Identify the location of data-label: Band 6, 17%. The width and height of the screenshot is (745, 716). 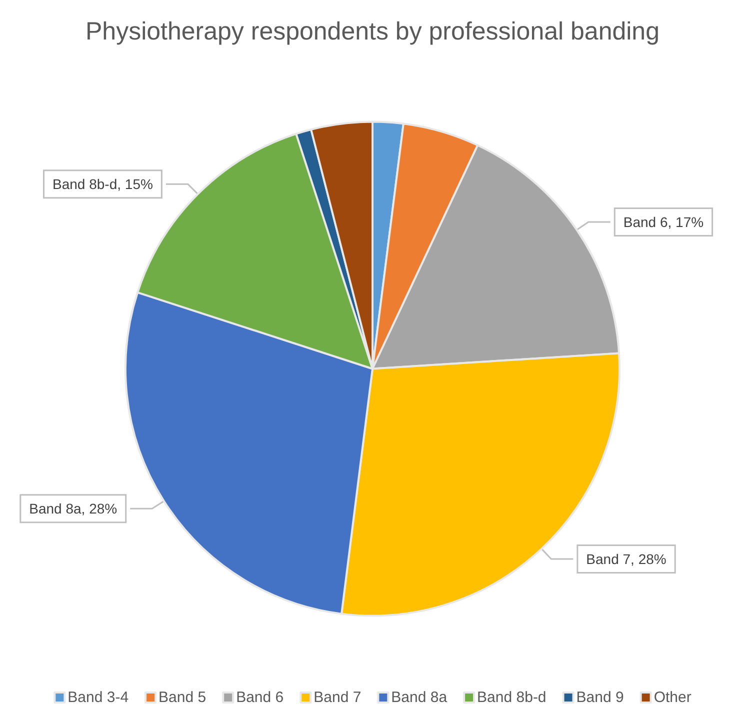
(663, 222).